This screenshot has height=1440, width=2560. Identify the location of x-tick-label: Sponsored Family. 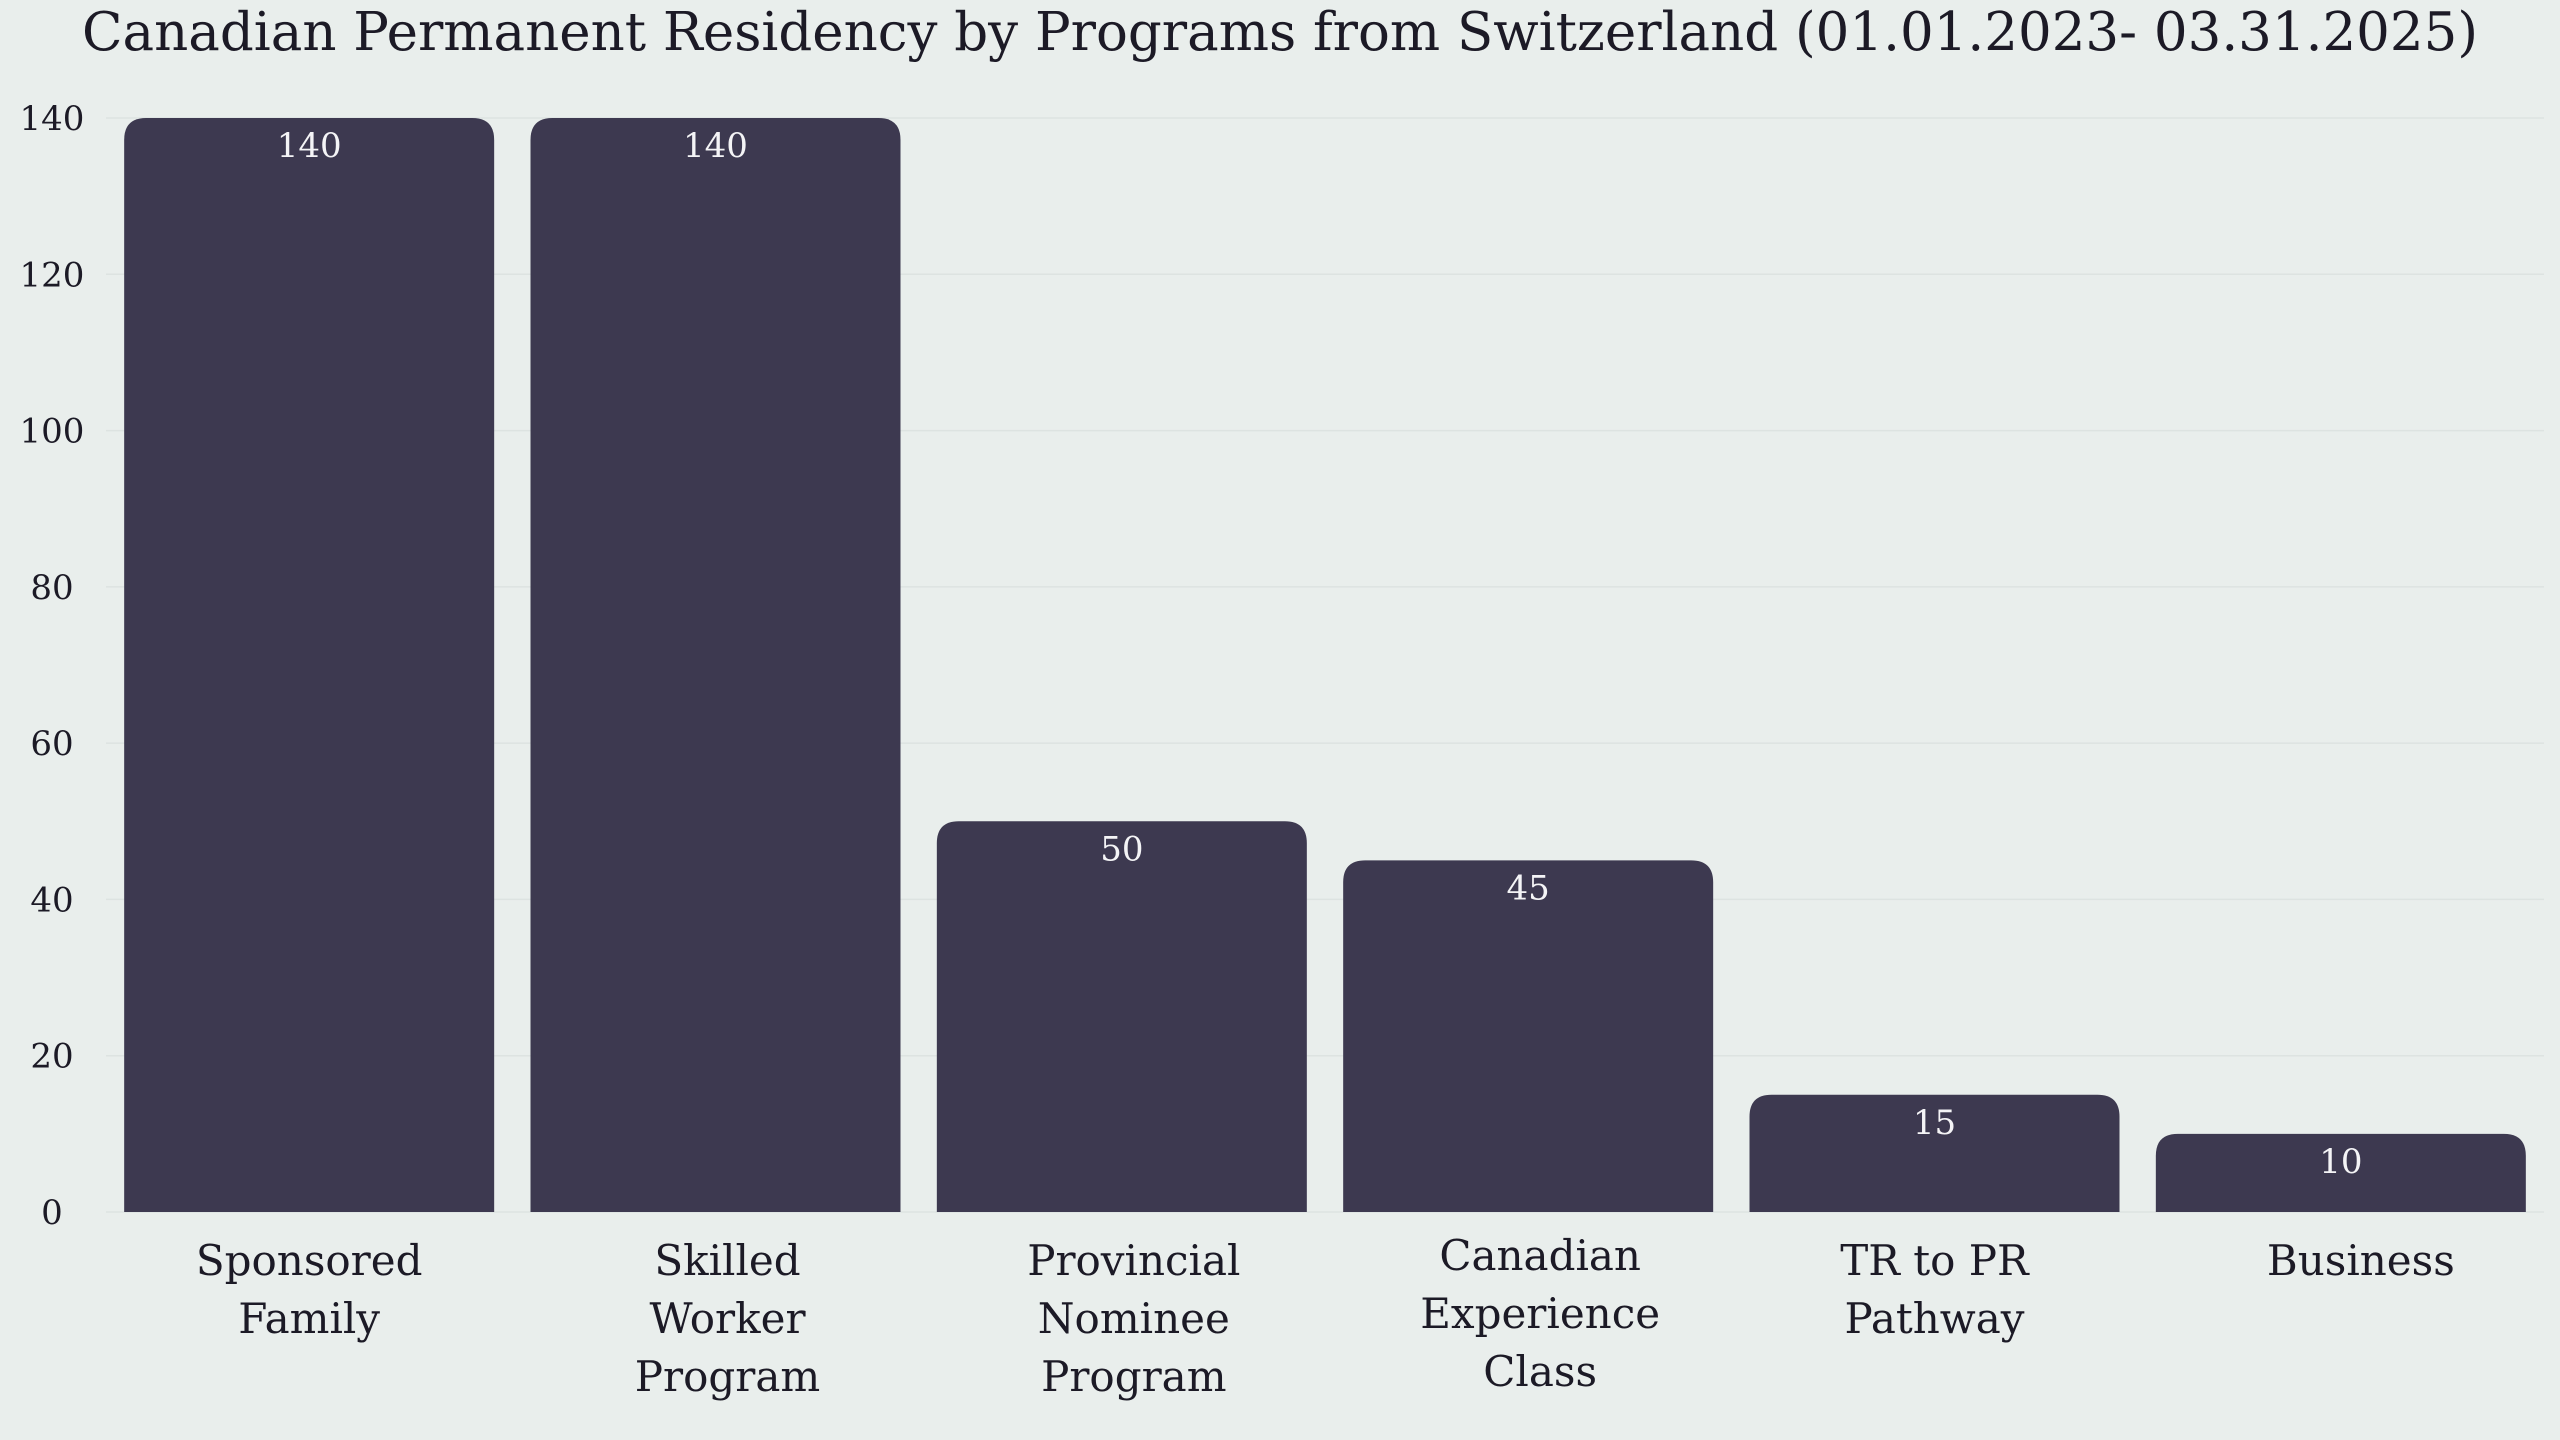
(309, 1289).